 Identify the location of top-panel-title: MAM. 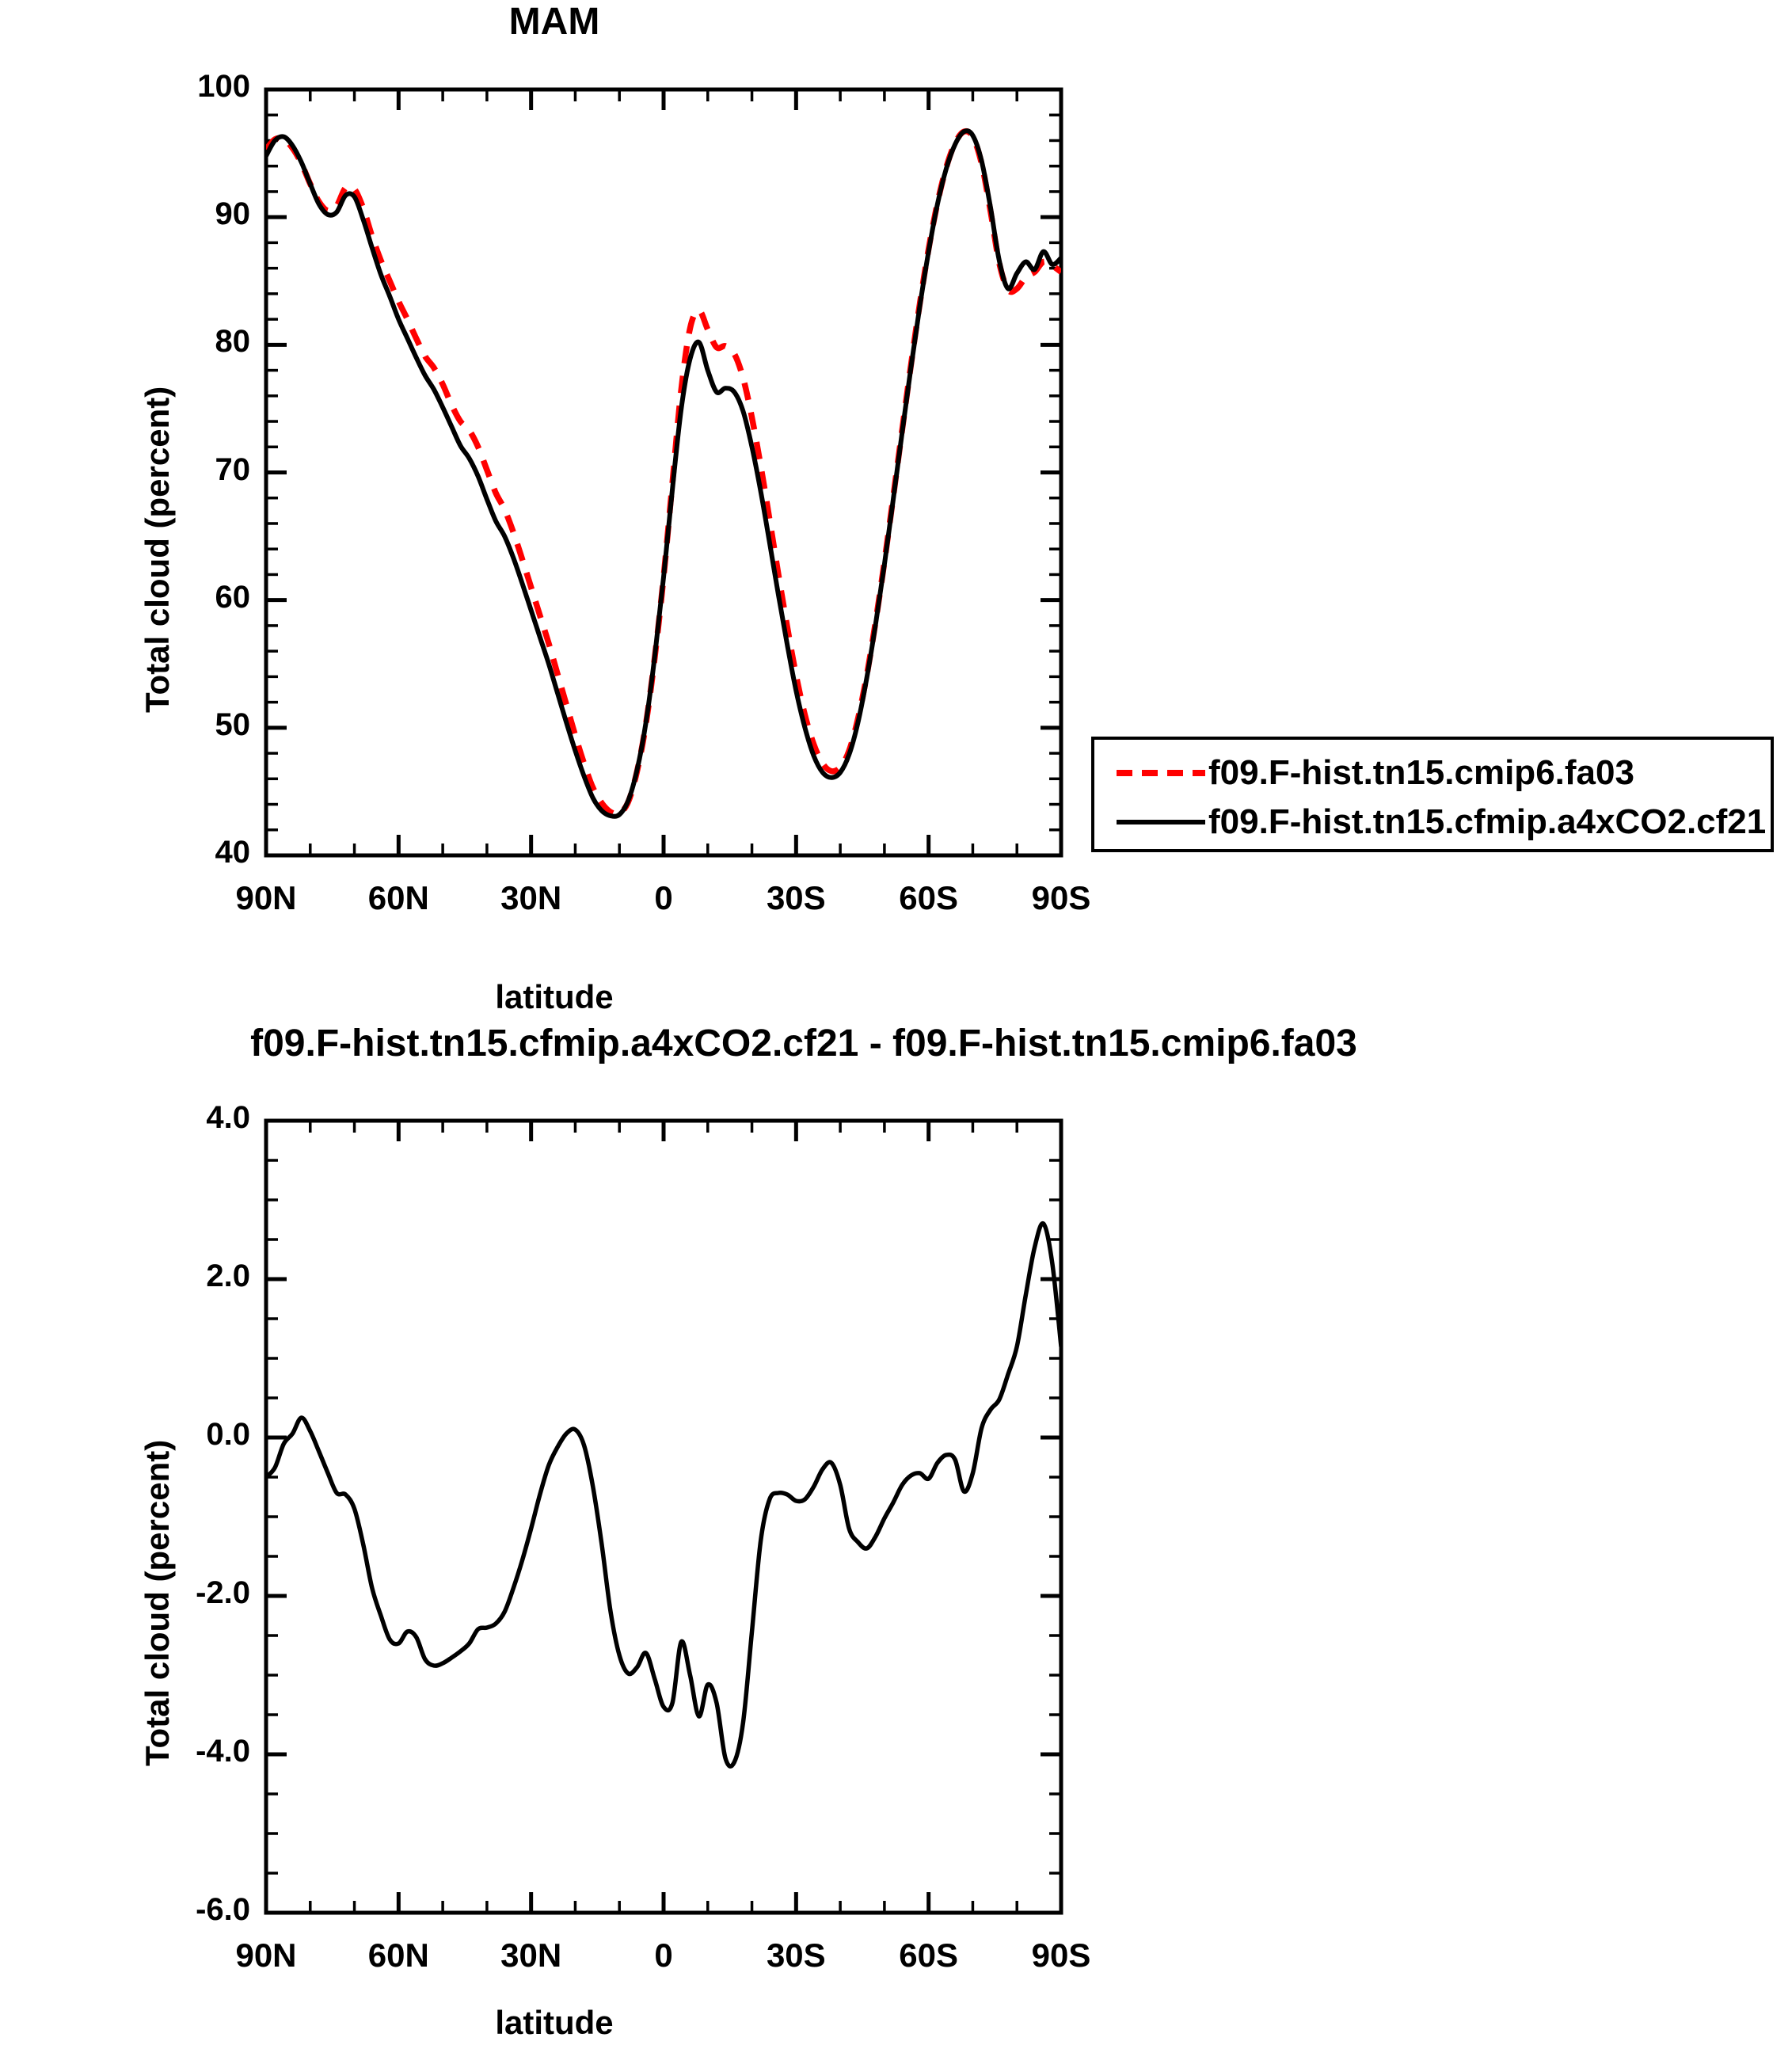
(554, 22).